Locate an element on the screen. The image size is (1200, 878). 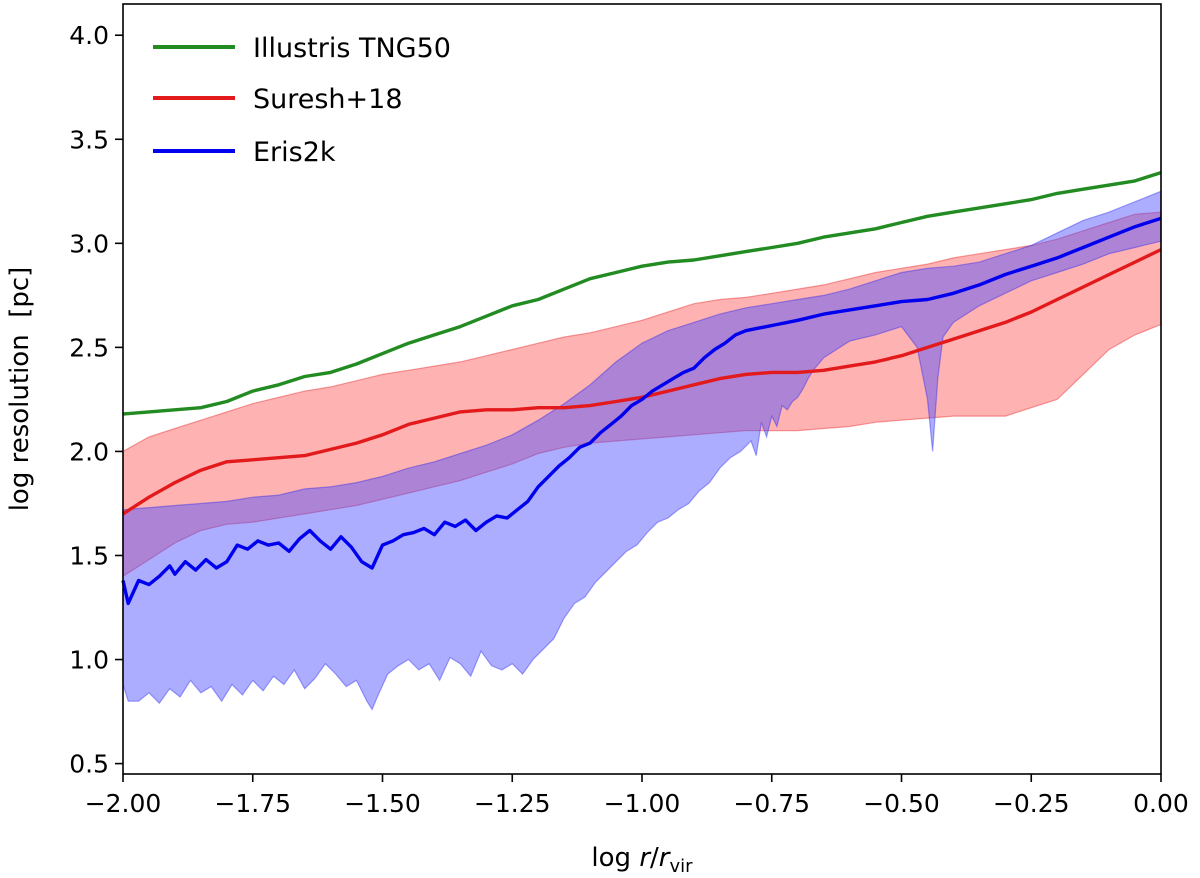
y-tick-label: 4.0 is located at coordinates (89, 35).